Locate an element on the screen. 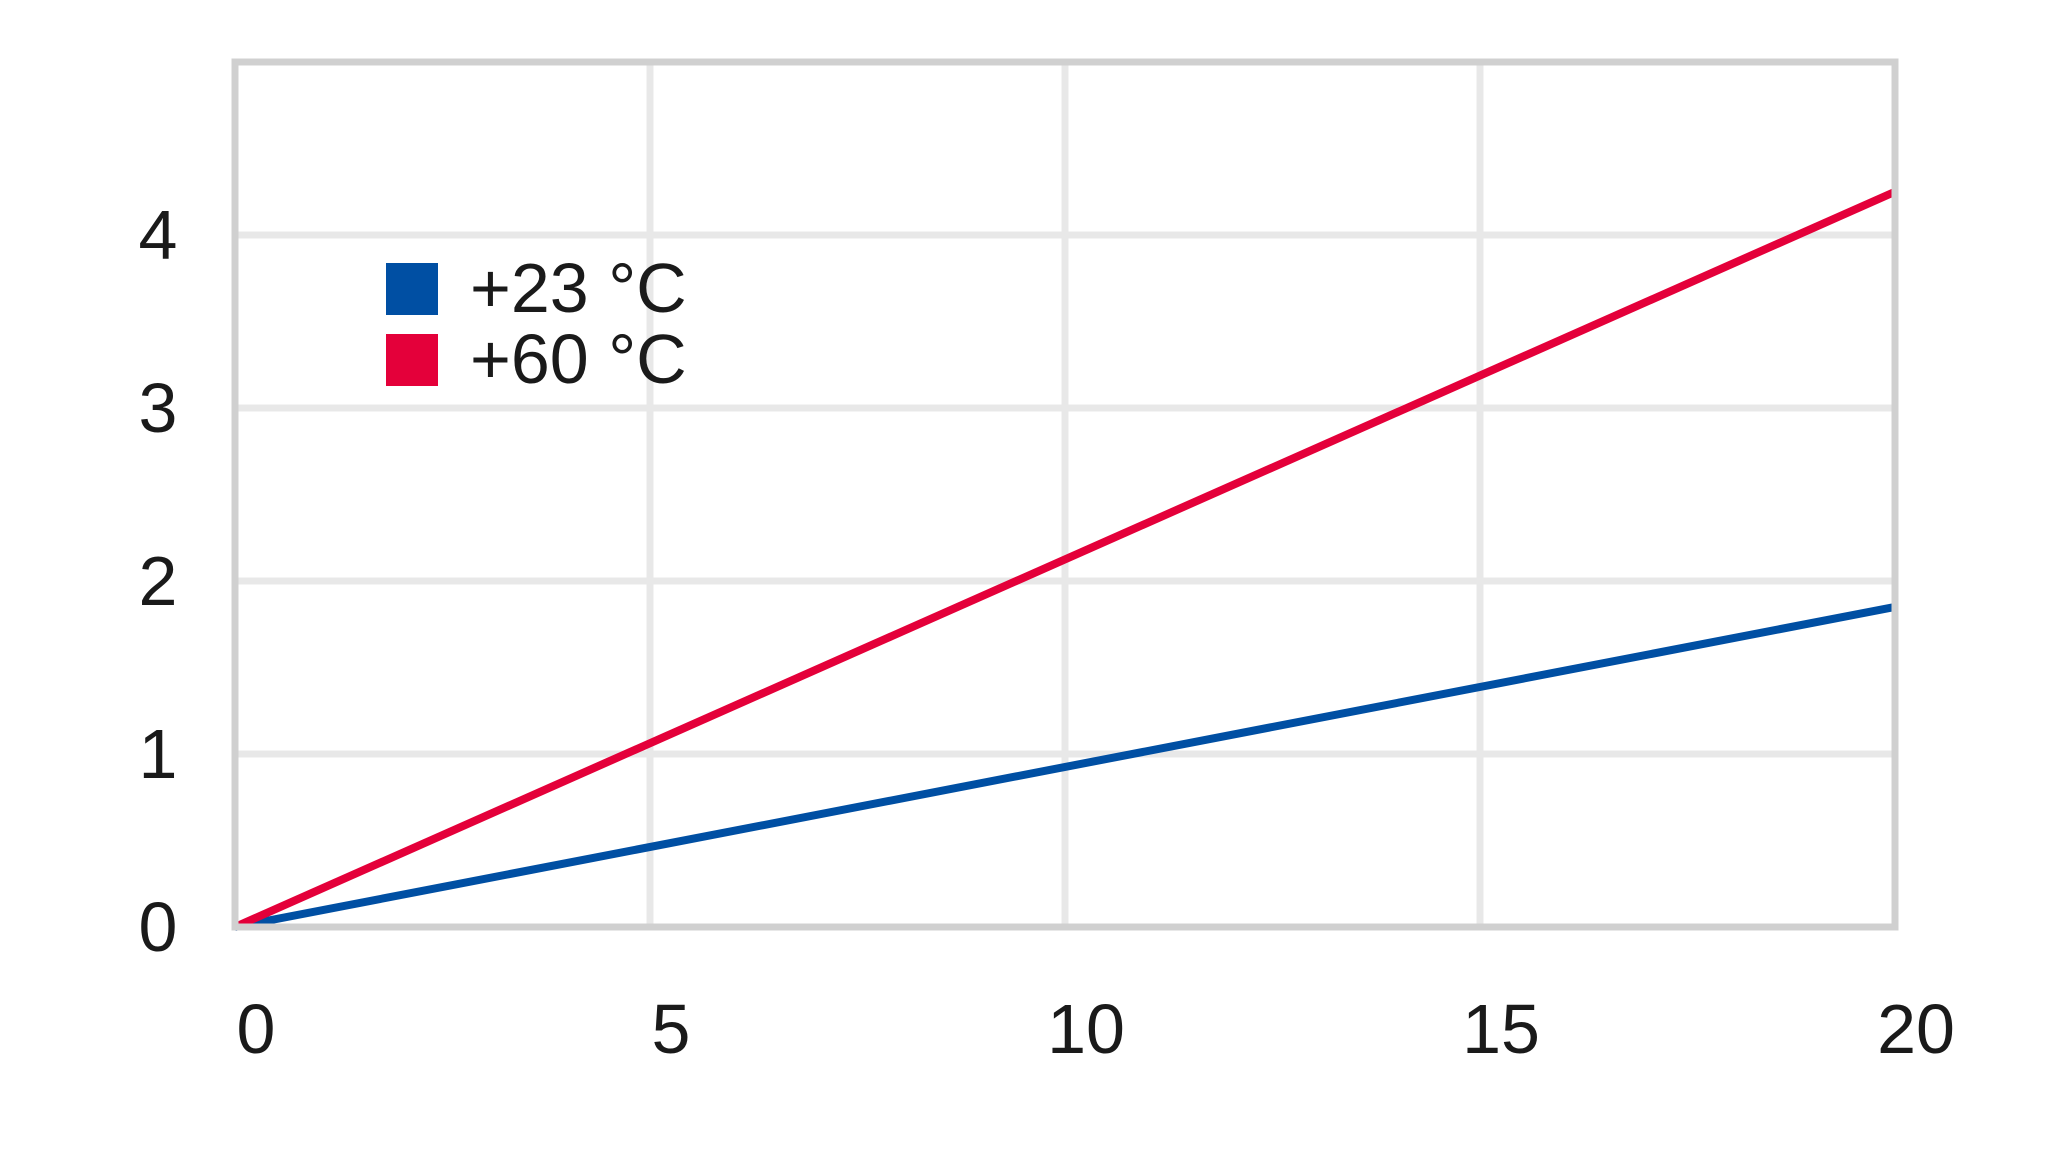 The image size is (2048, 1150). legend-label: +23 °C is located at coordinates (578, 288).